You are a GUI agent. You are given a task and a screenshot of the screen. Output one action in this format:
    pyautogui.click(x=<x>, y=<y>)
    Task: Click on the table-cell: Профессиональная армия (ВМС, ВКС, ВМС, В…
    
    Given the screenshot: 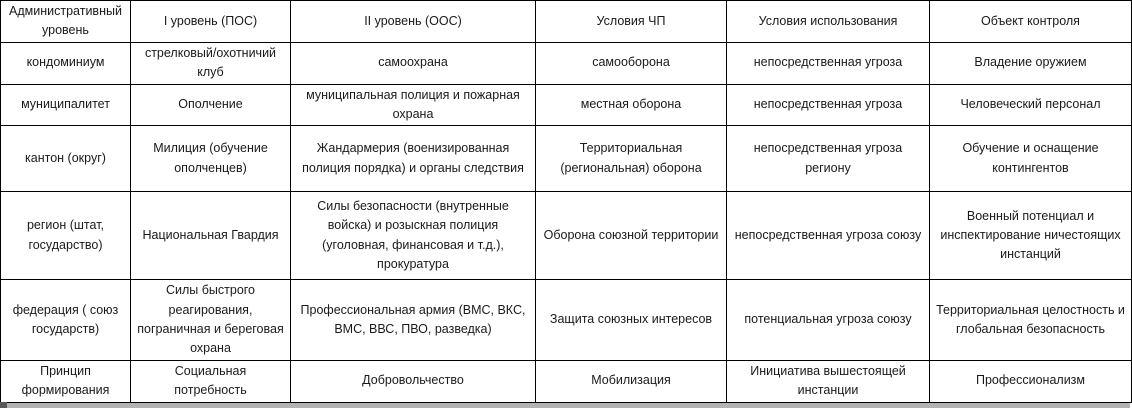 What is the action you would take?
    pyautogui.click(x=413, y=320)
    